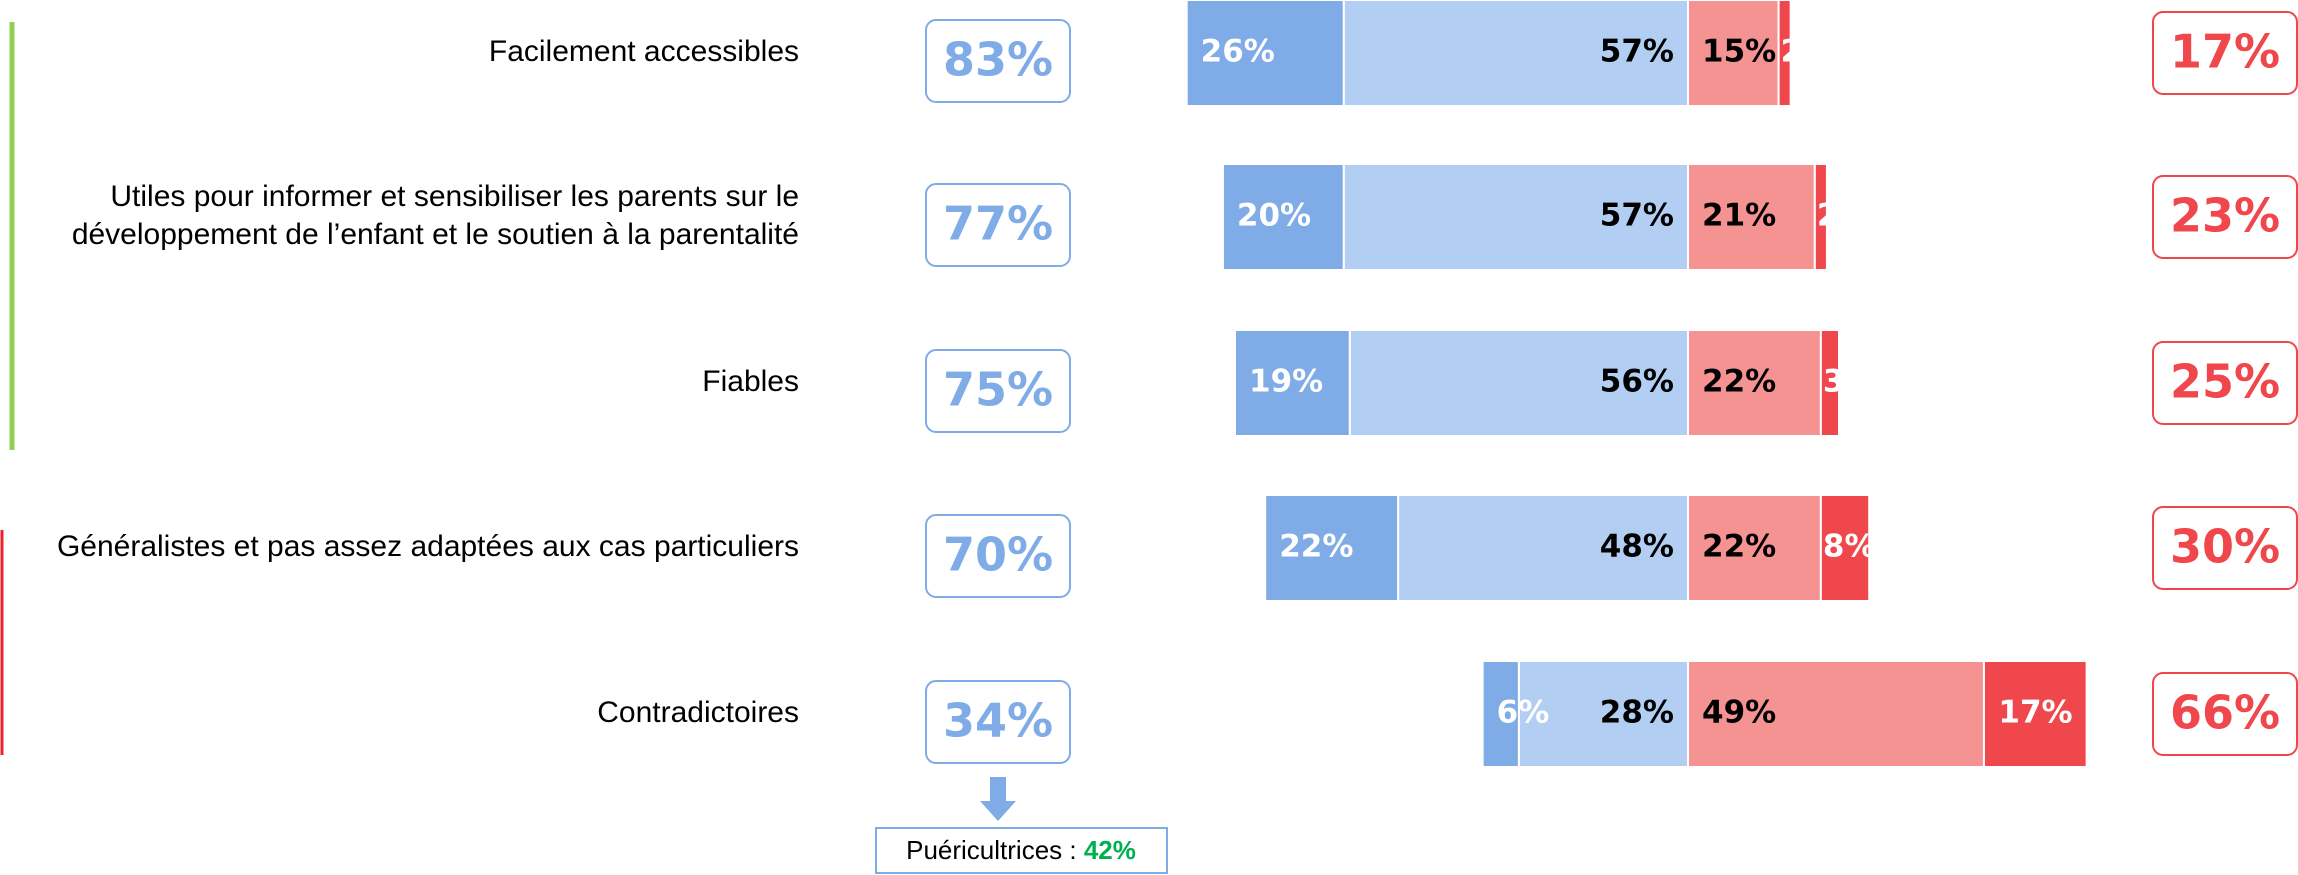  I want to click on total-label: 17%, so click(2225, 52).